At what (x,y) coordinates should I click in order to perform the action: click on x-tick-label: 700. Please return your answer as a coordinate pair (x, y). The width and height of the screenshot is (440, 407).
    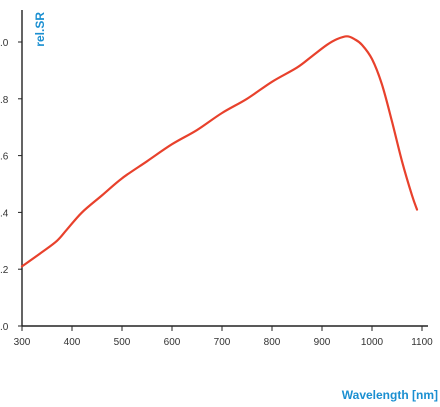
    Looking at the image, I should click on (222, 342).